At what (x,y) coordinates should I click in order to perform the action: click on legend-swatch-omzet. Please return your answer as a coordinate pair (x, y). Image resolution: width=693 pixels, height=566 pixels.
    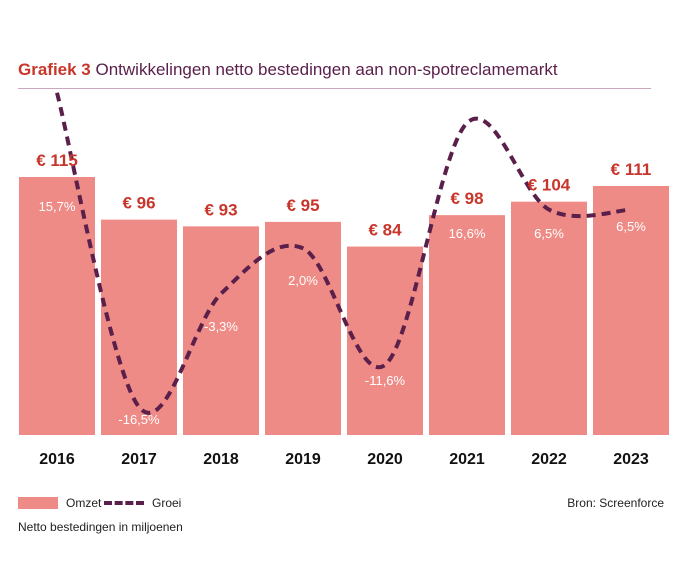
    Looking at the image, I should click on (38, 503).